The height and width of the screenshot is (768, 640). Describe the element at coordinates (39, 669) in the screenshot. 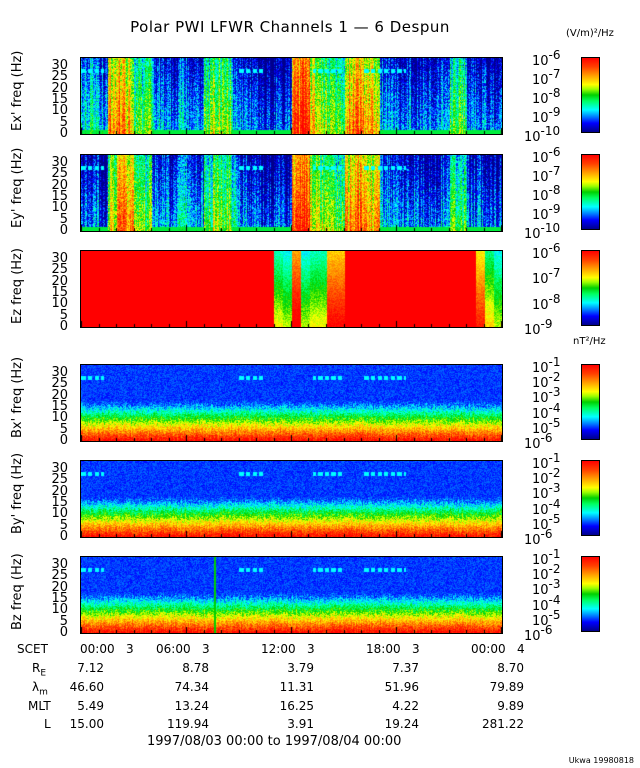

I see `ephemeris-label: RE` at that location.